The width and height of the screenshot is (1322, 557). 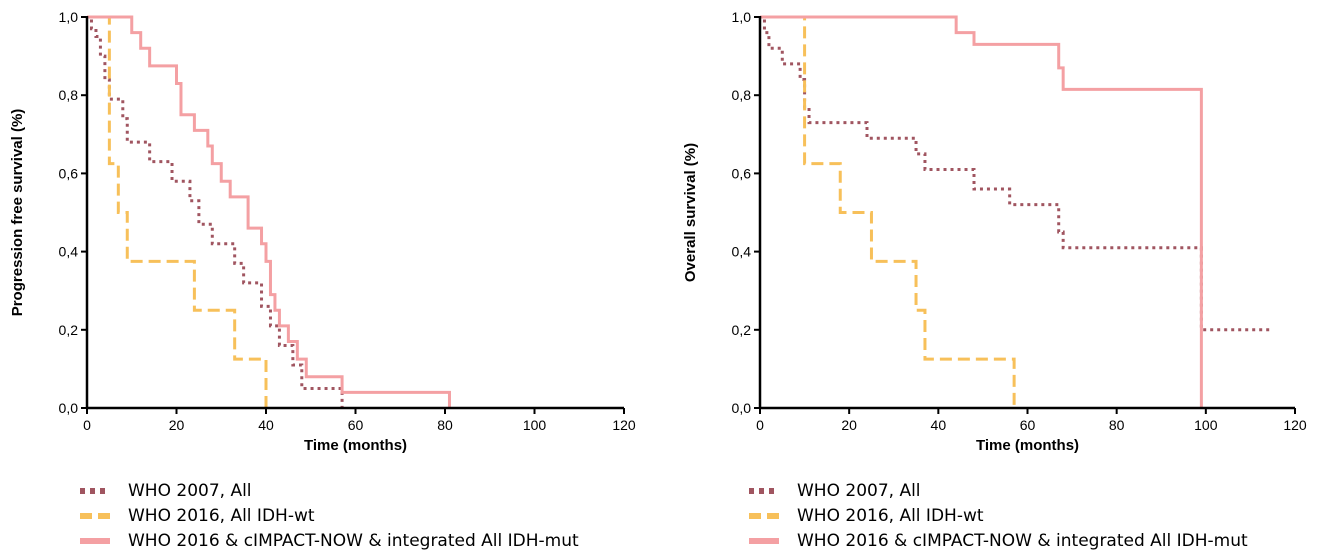 I want to click on y-axis-title: Progression free survival (%), so click(x=17, y=213).